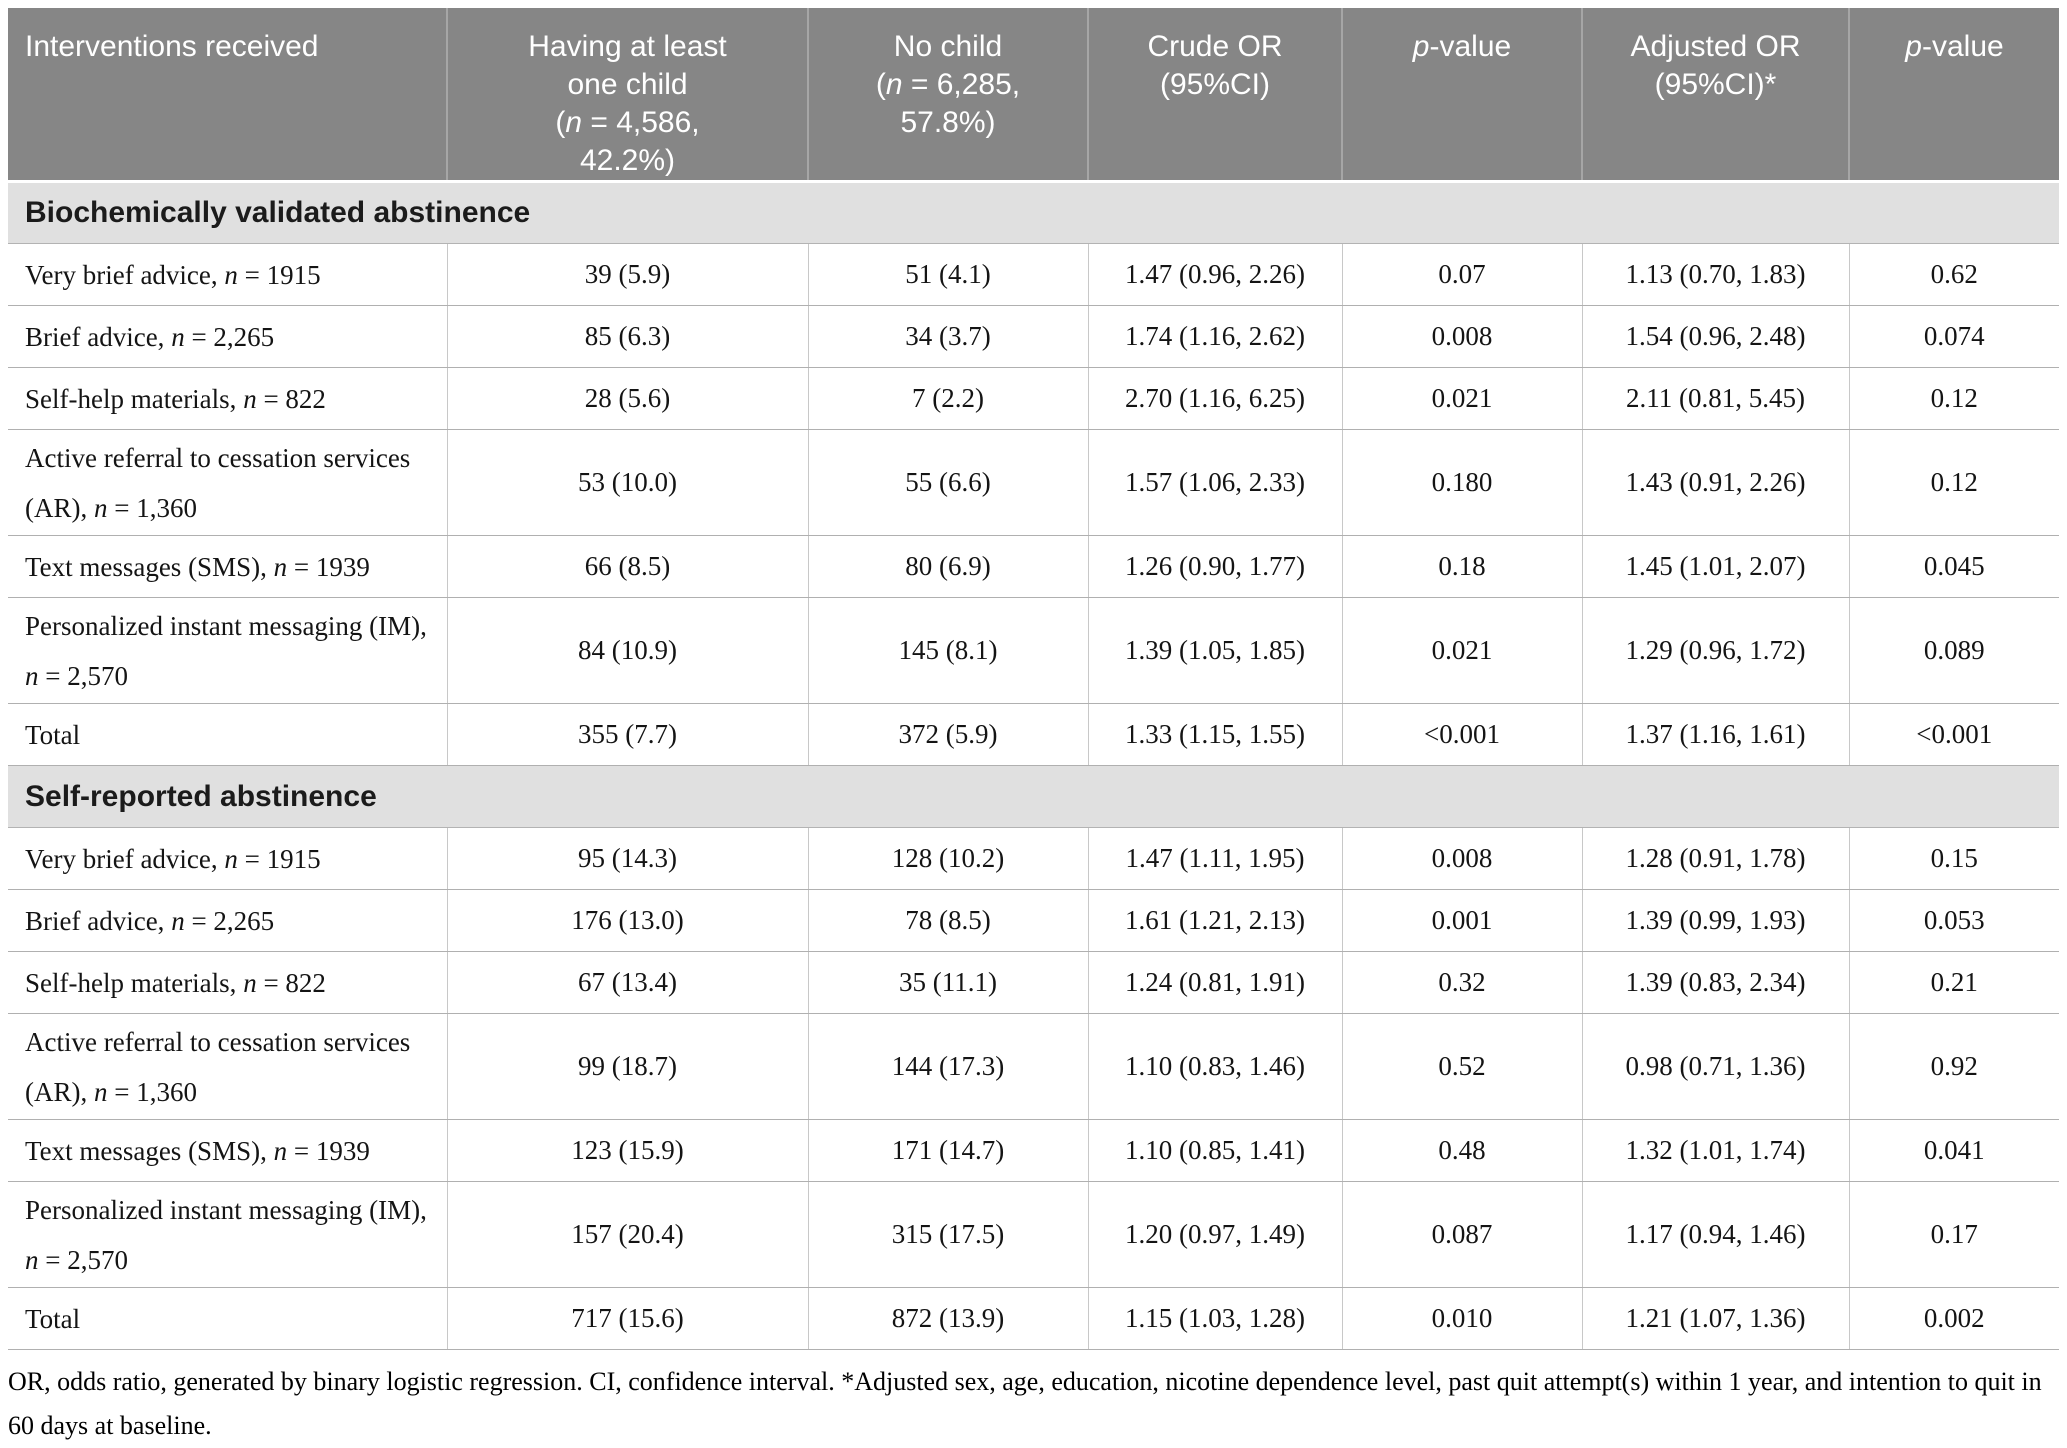 Image resolution: width=2067 pixels, height=1448 pixels. What do you see at coordinates (1715, 650) in the screenshot?
I see `cell-adjusted-or: 1.29 (0.96, 1.72)` at bounding box center [1715, 650].